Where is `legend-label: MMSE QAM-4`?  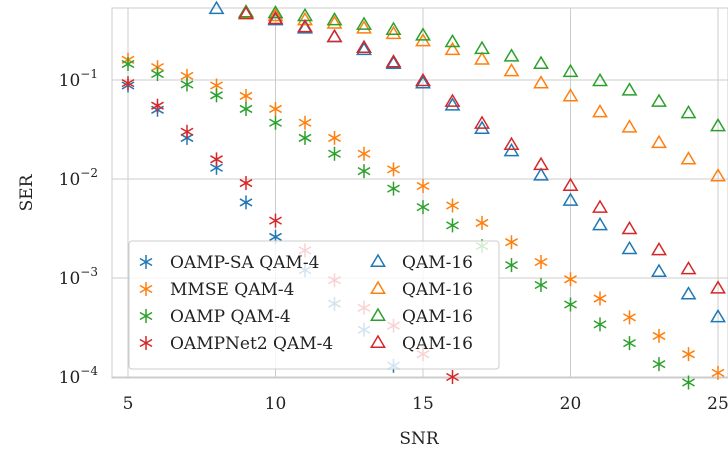
legend-label: MMSE QAM-4 is located at coordinates (232, 290).